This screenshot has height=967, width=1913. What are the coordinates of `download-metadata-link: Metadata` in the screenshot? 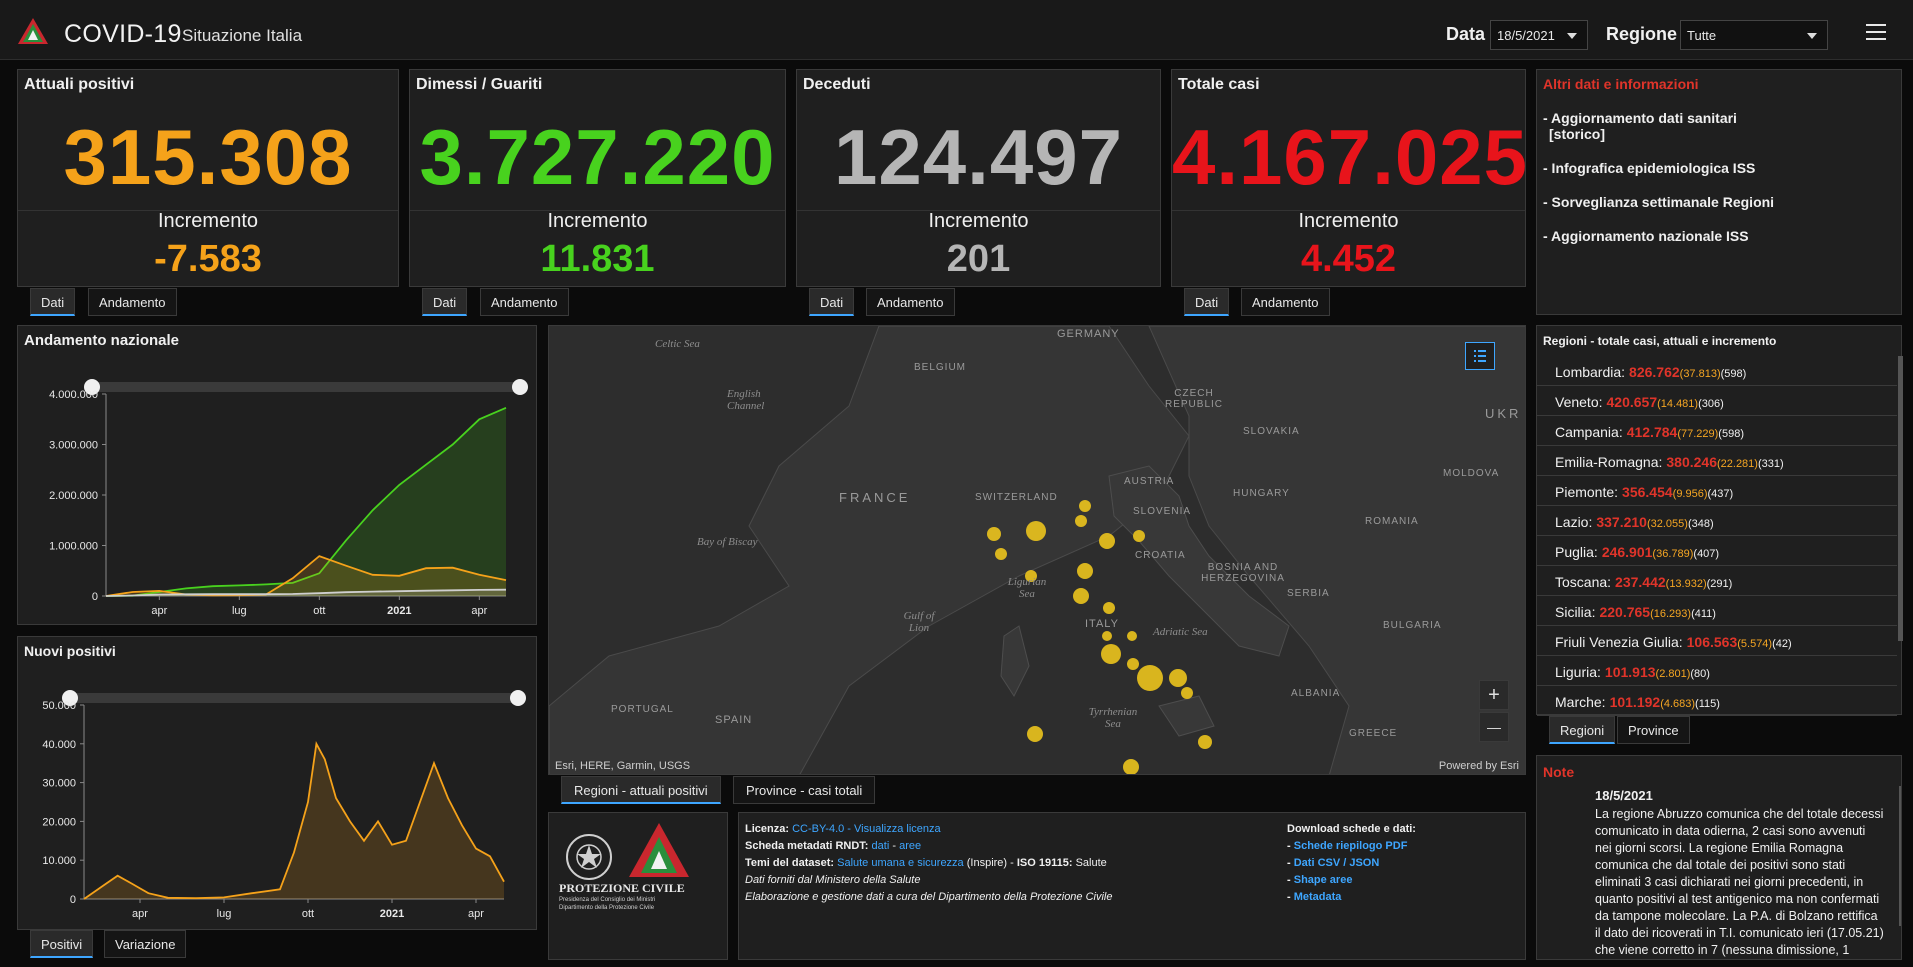 It's located at (1317, 897).